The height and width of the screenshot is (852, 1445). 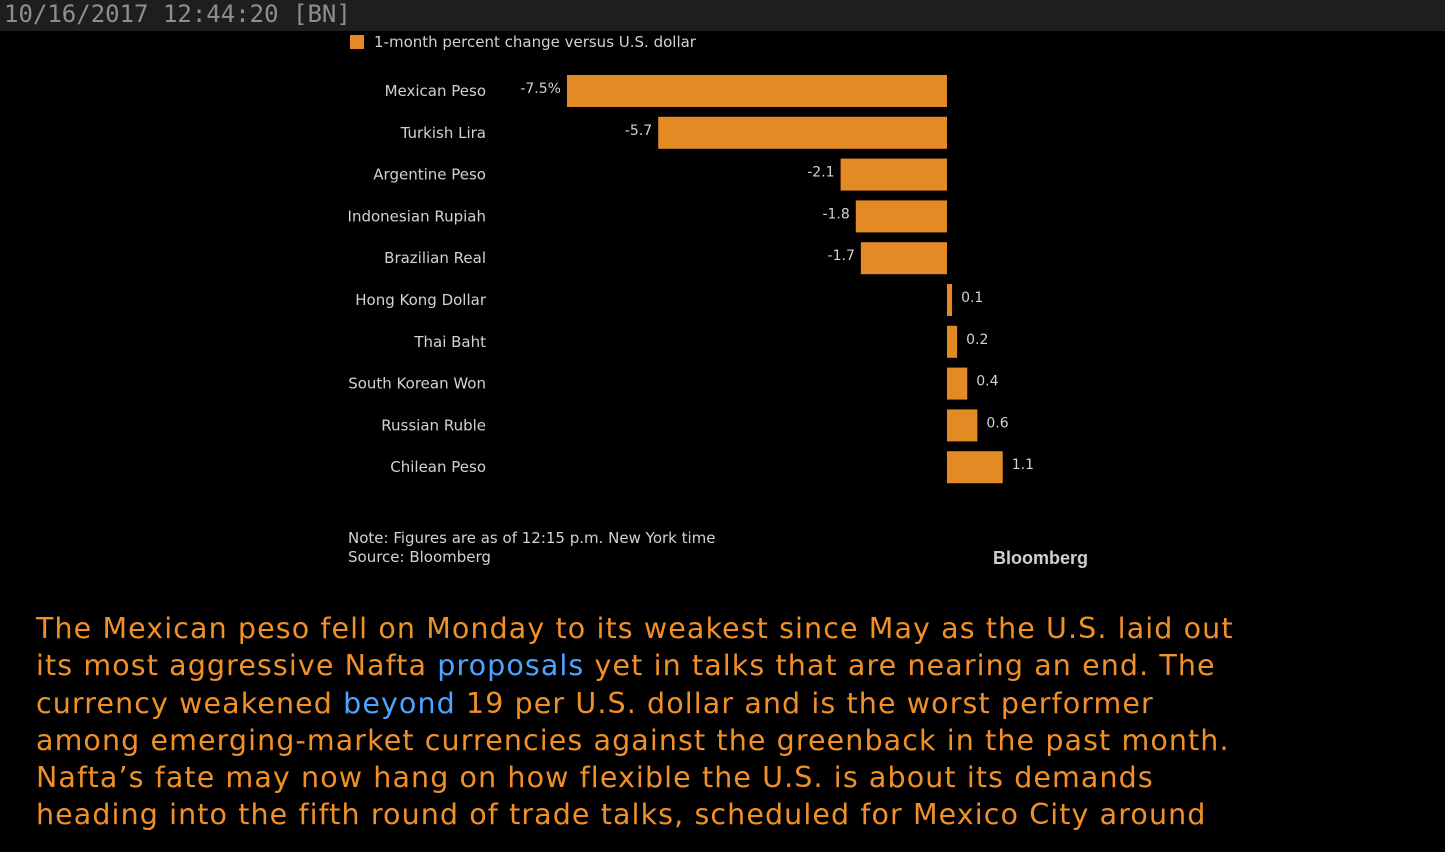 What do you see at coordinates (141, 14) in the screenshot?
I see `timestamp-value: 10/16/2017 12:44:20` at bounding box center [141, 14].